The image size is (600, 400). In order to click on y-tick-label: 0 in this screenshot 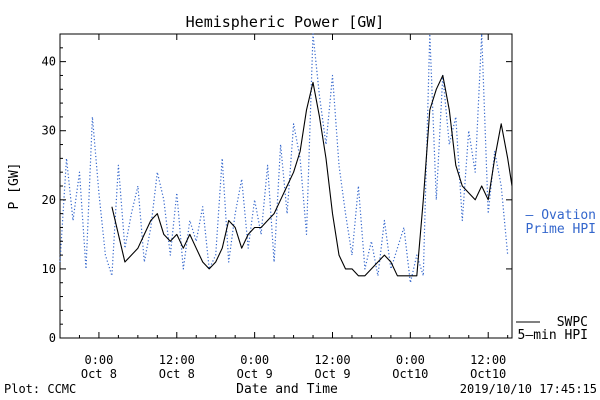, I will do `click(52, 338)`.